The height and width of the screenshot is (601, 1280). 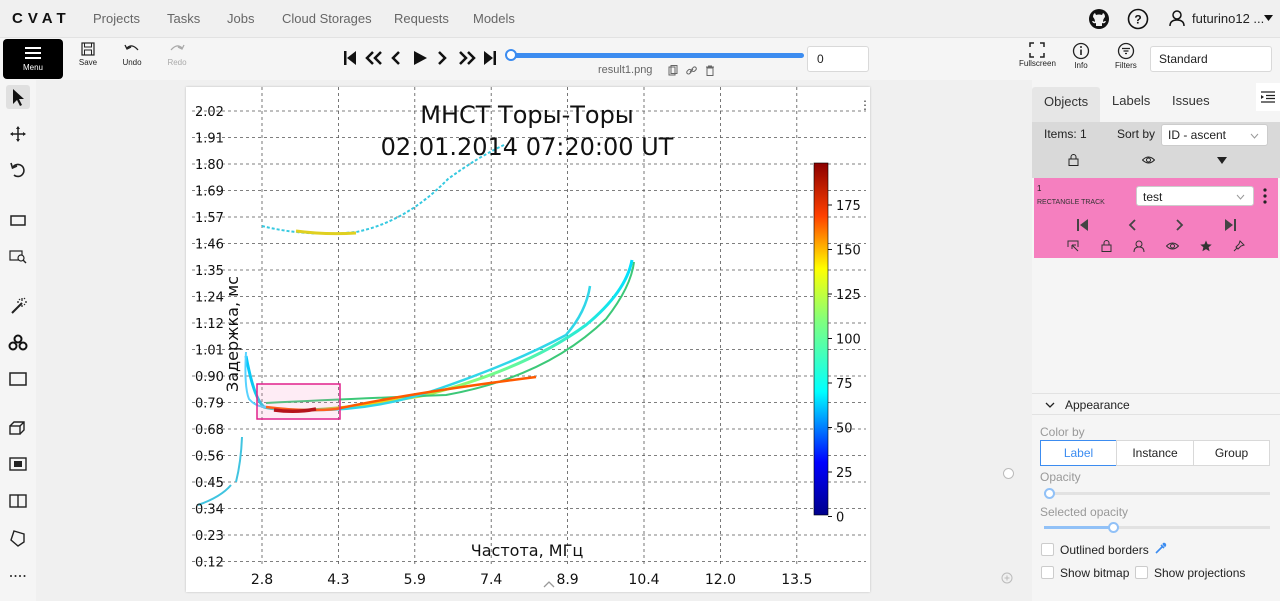 What do you see at coordinates (184, 18) in the screenshot?
I see `nav-tasks: Tasks` at bounding box center [184, 18].